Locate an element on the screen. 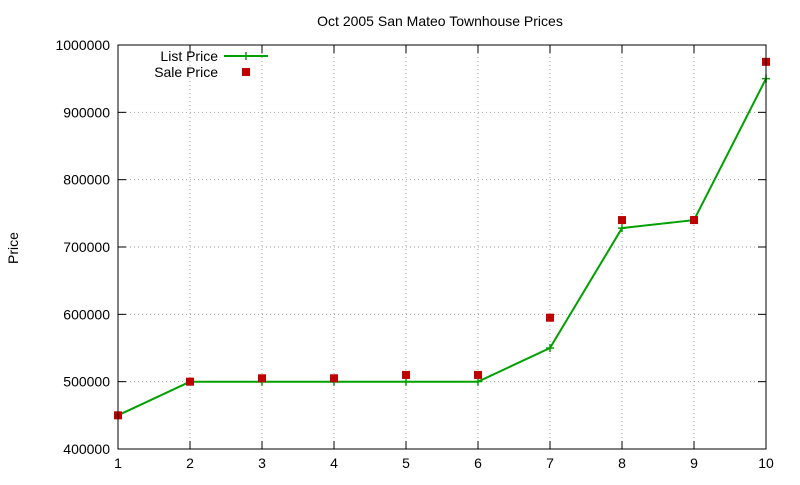 The height and width of the screenshot is (485, 800). x-tick-label: 2 is located at coordinates (190, 463).